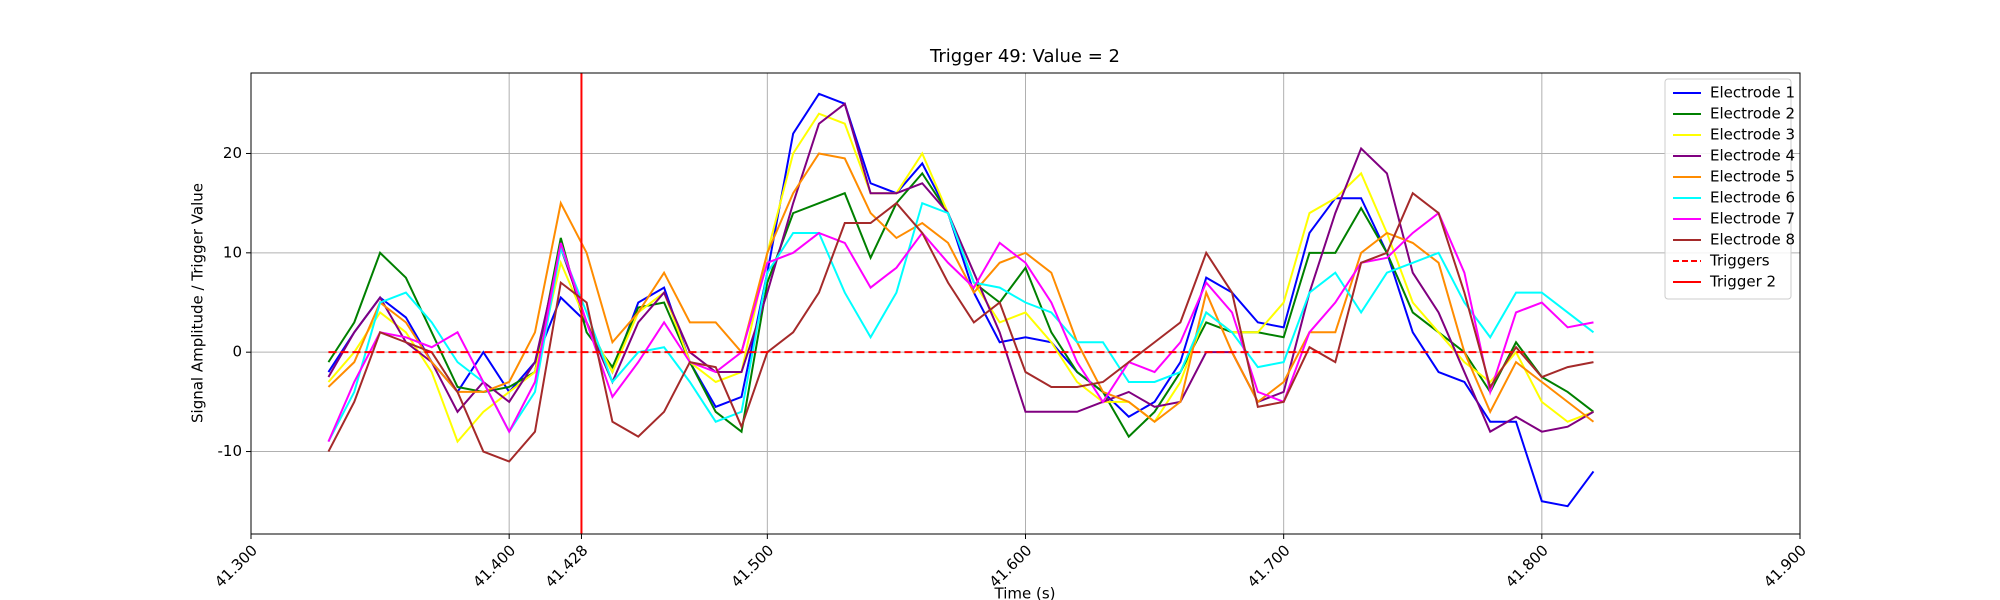 The height and width of the screenshot is (600, 2000). Describe the element at coordinates (1752, 177) in the screenshot. I see `legend-label: Electrode 5` at that location.